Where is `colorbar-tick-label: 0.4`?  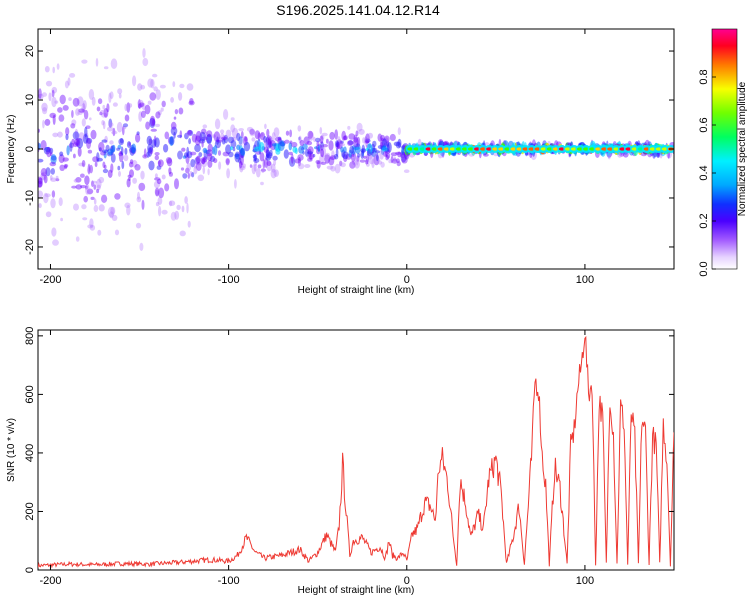 colorbar-tick-label: 0.4 is located at coordinates (704, 172).